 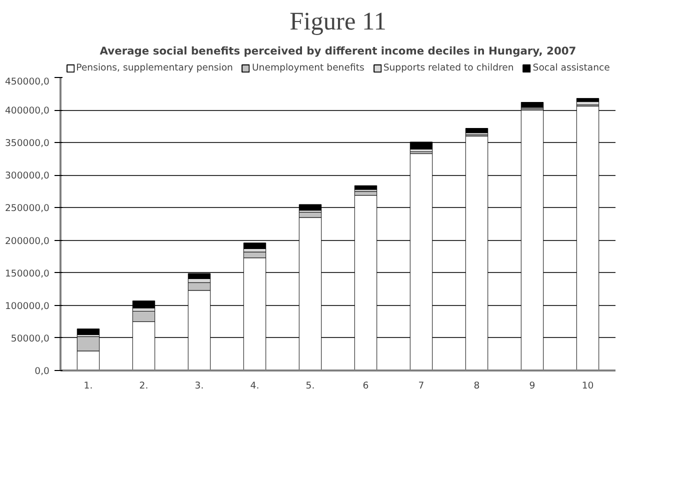 I want to click on y-tick-label: 300000,0, so click(x=27, y=176).